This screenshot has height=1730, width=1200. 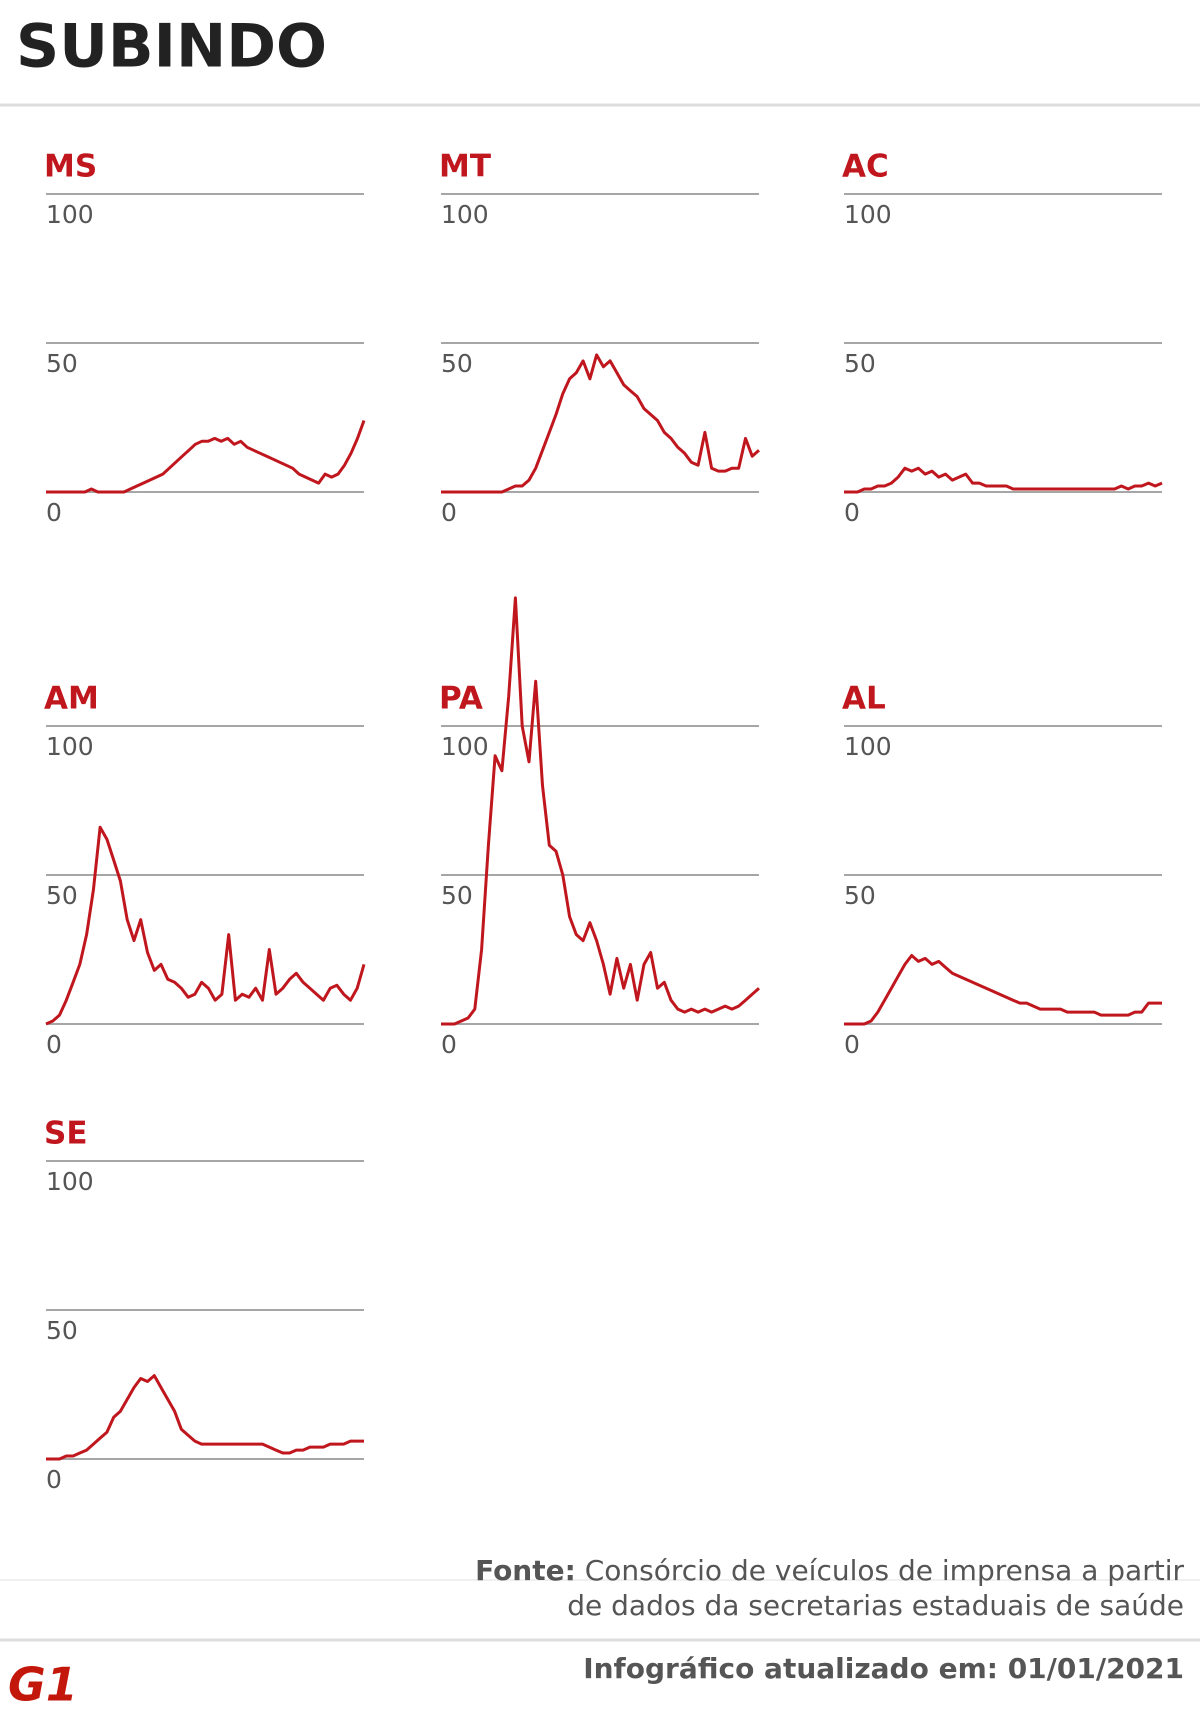 I want to click on panel-title: AM, so click(x=71, y=699).